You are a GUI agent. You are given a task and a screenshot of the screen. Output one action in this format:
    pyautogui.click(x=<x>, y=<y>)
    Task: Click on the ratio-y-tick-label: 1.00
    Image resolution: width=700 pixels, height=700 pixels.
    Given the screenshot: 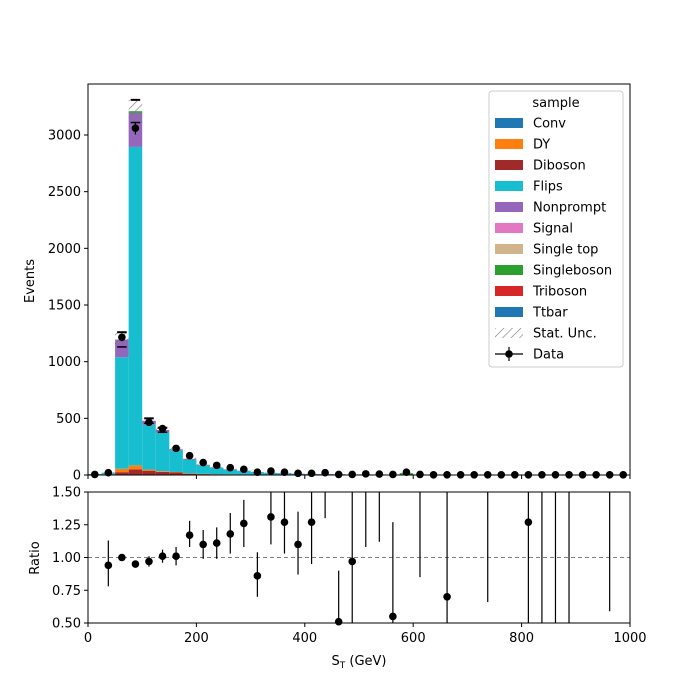 What is the action you would take?
    pyautogui.click(x=66, y=558)
    